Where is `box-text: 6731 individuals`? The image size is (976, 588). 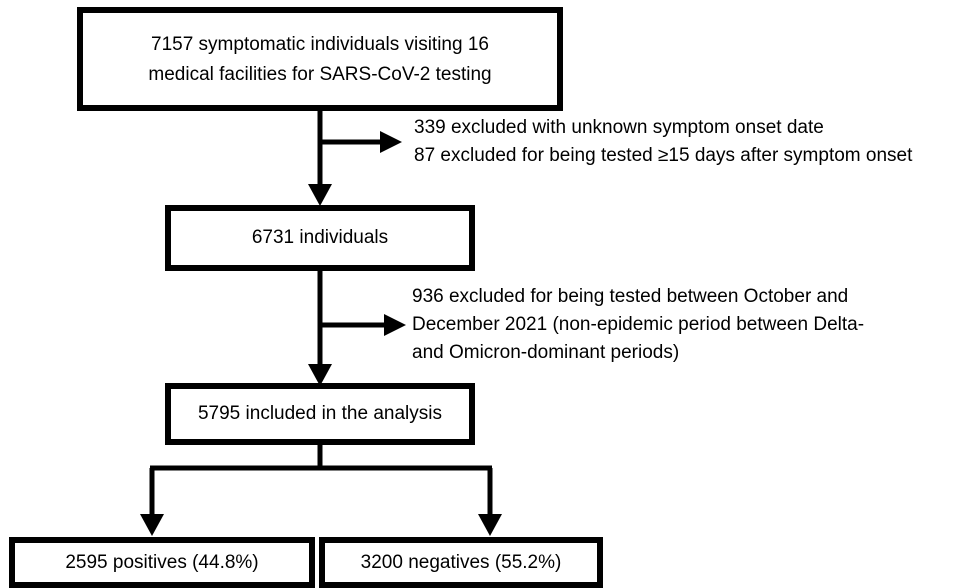
box-text: 6731 individuals is located at coordinates (320, 237).